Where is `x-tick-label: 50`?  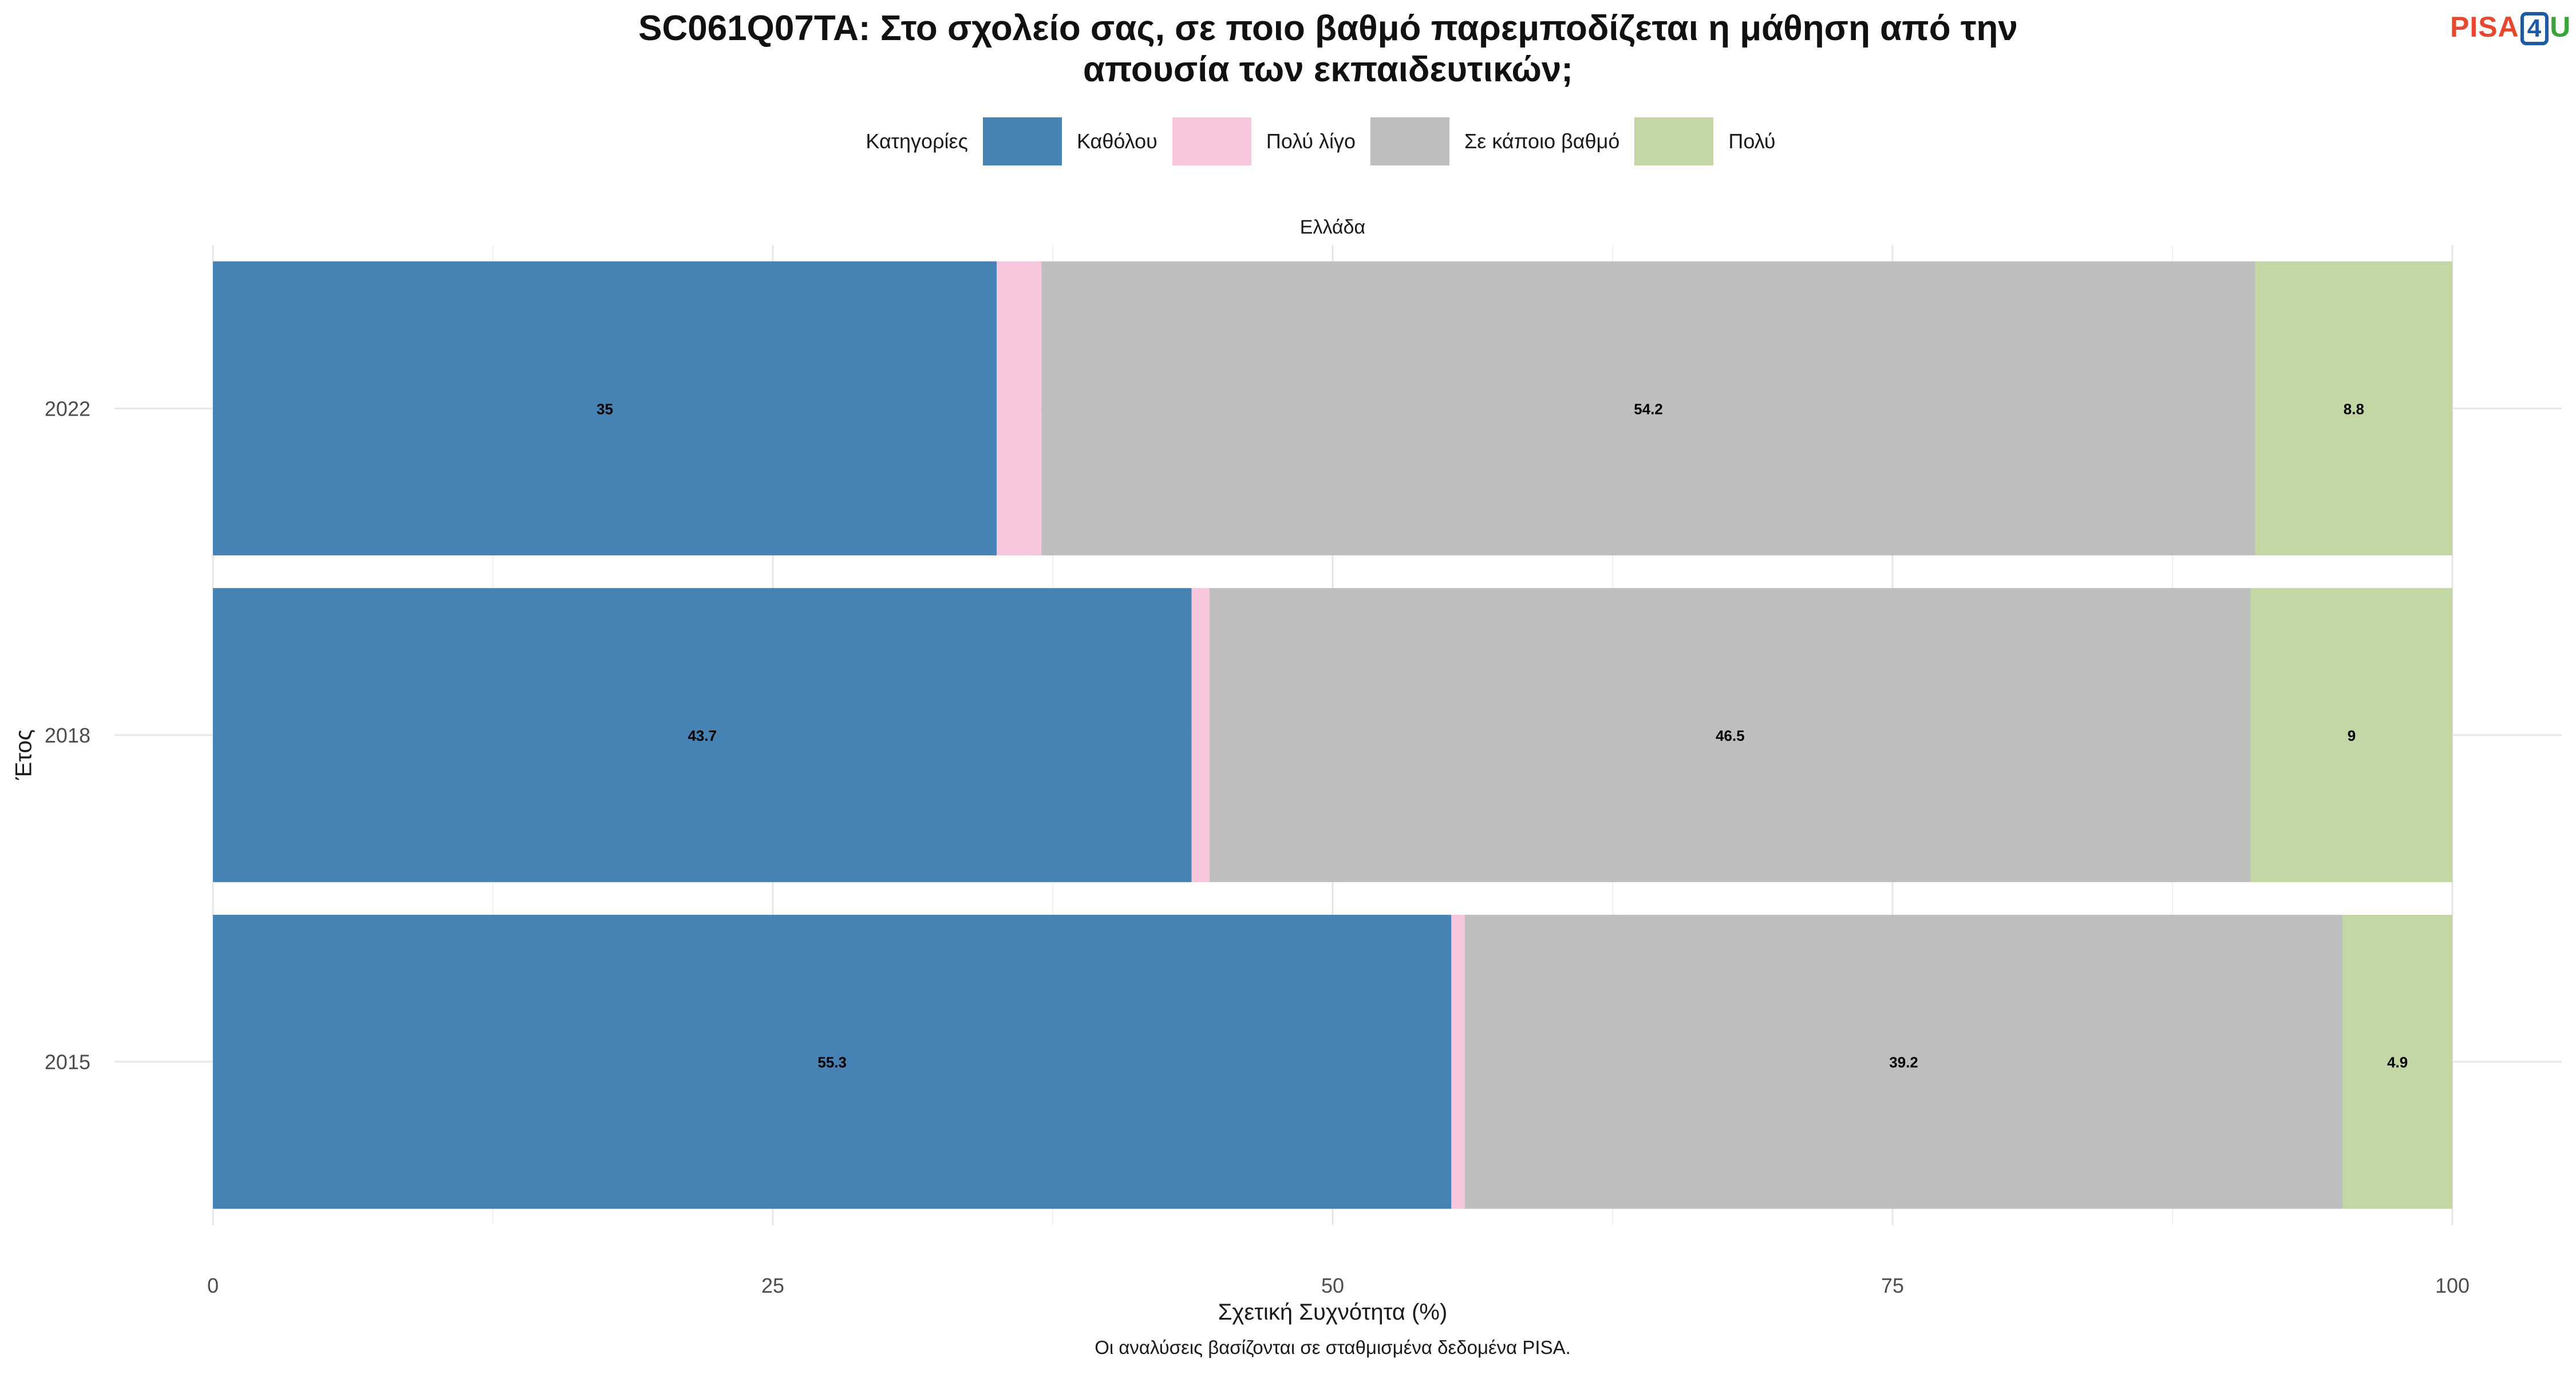 x-tick-label: 50 is located at coordinates (1332, 1285).